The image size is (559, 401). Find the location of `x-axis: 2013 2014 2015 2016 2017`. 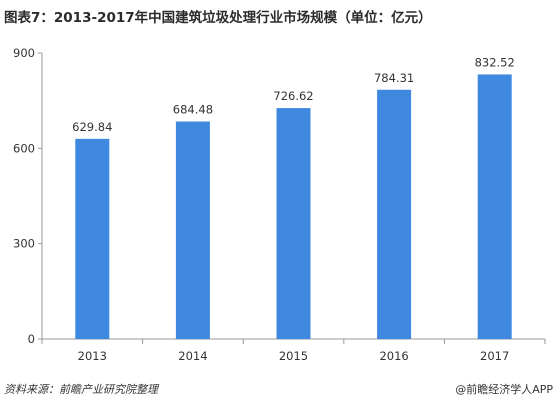

x-axis: 2013 2014 2015 2016 2017 is located at coordinates (293, 350).